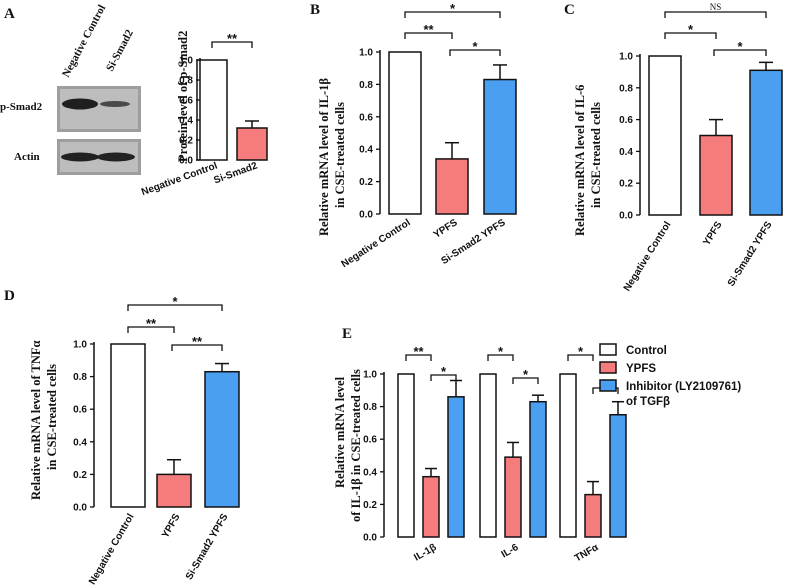  I want to click on chart-b-y-tick-label: 0.6, so click(366, 117).